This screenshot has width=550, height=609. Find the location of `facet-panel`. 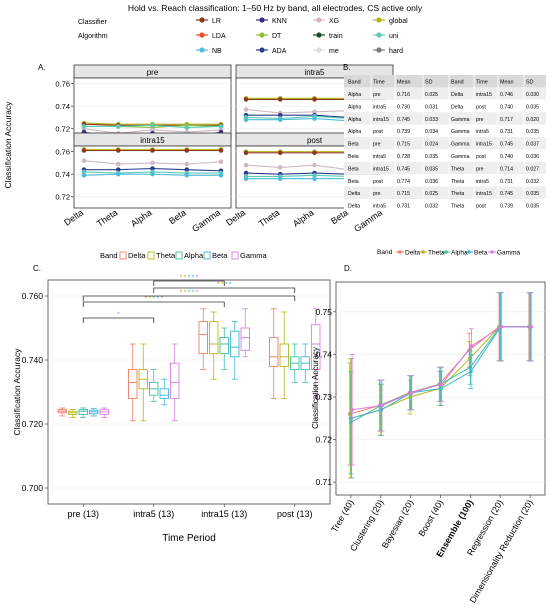

facet-panel is located at coordinates (152, 177).